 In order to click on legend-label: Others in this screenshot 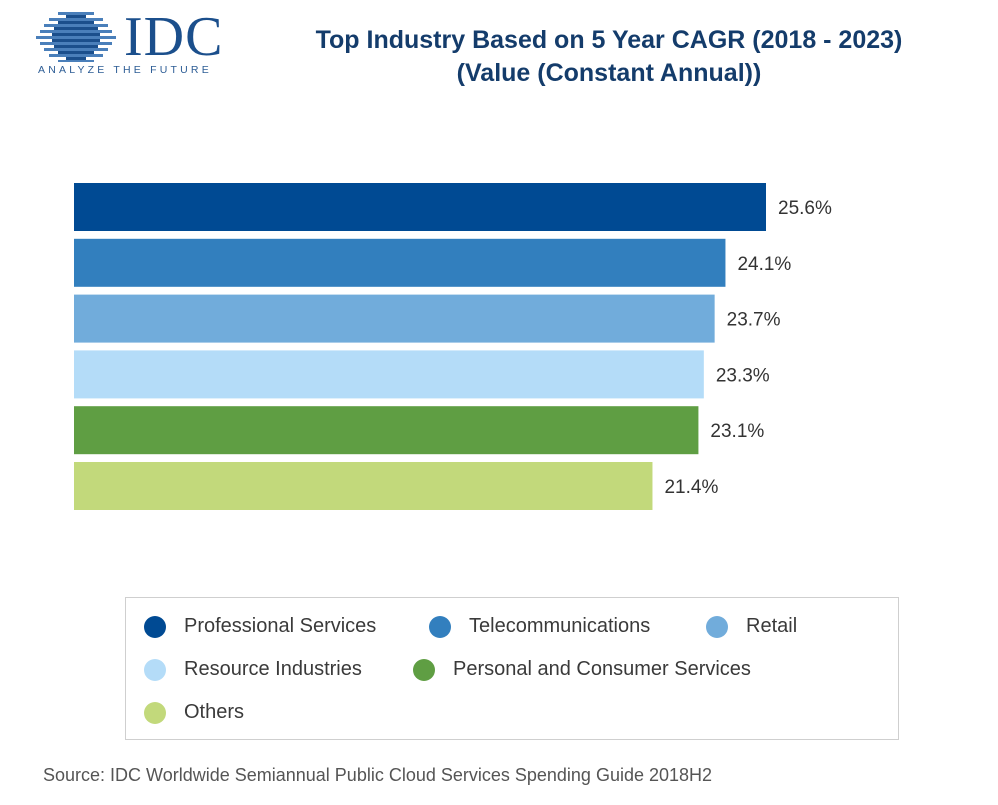, I will do `click(214, 712)`.